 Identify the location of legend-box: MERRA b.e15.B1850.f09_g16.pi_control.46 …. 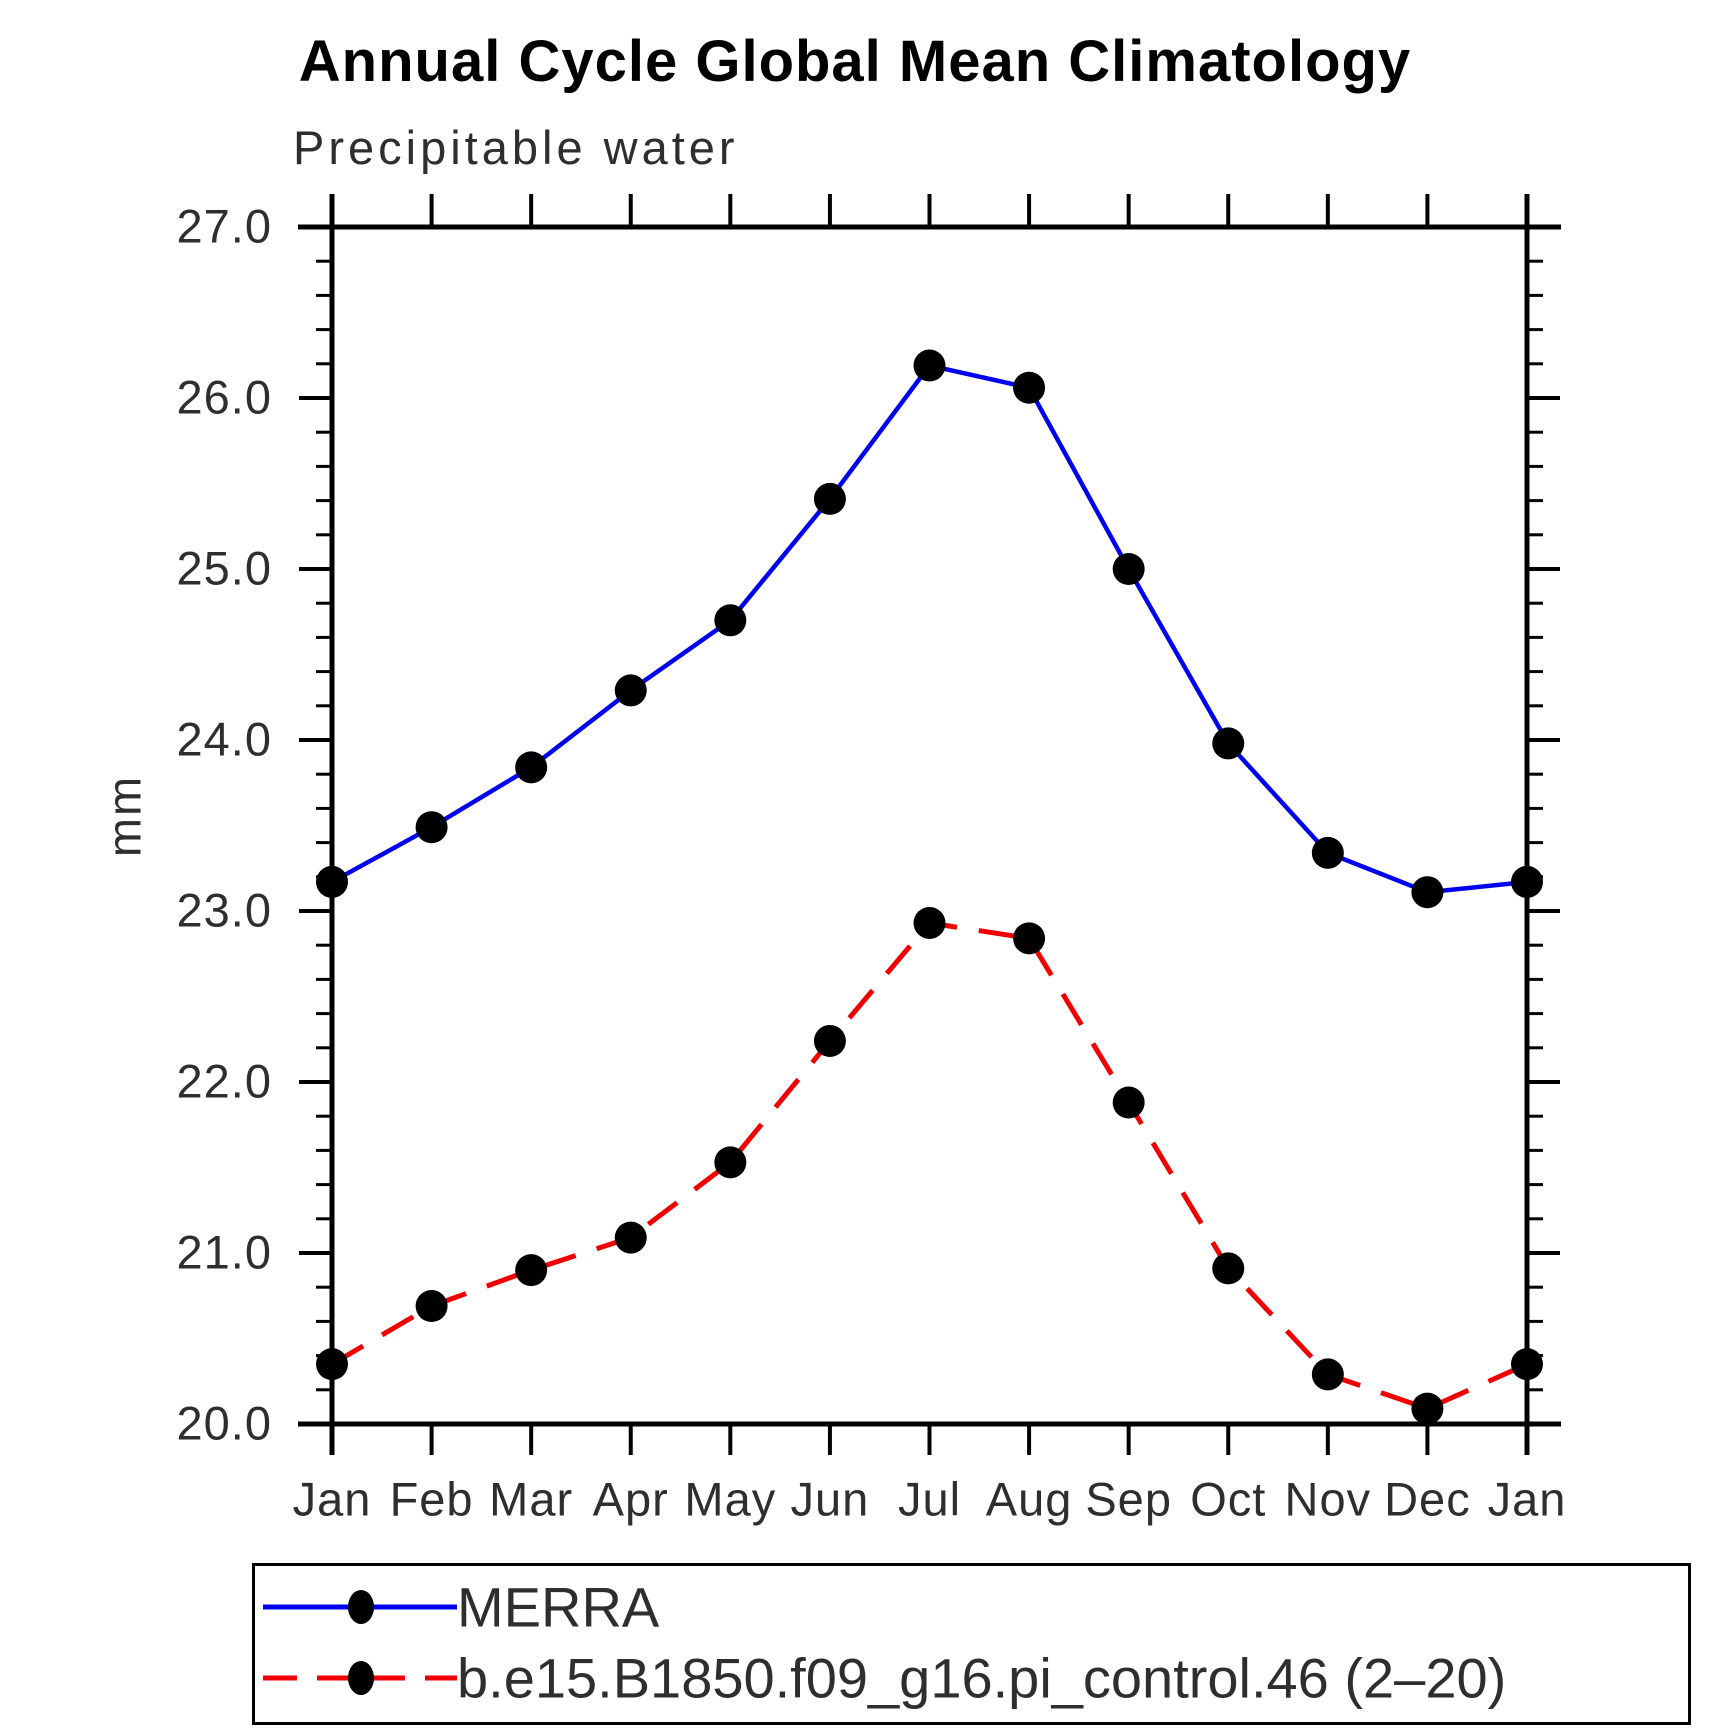
(971, 1644).